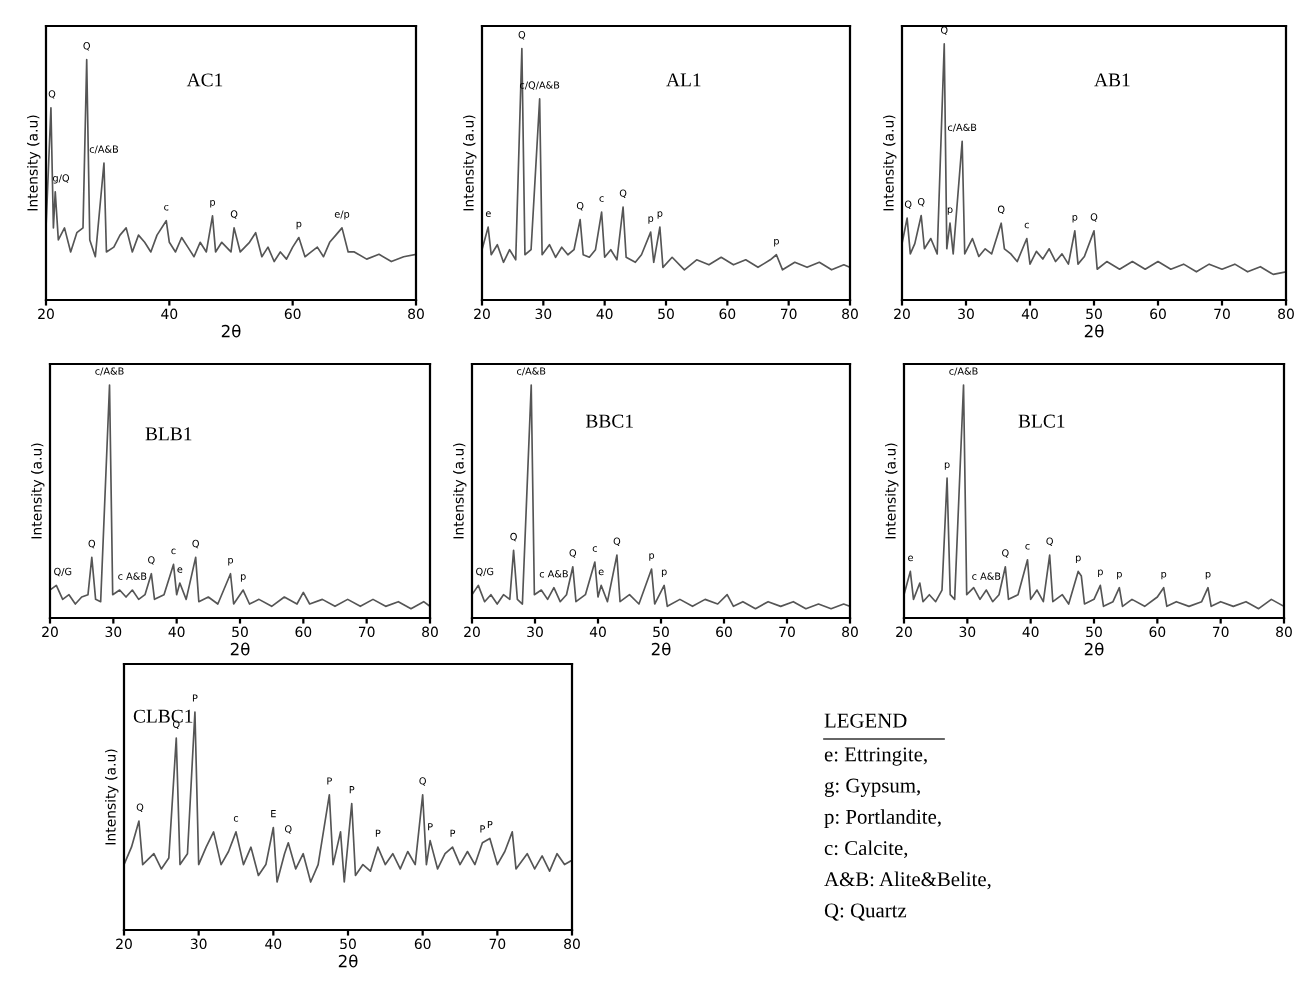 This screenshot has width=1300, height=984. Describe the element at coordinates (1041, 421) in the screenshot. I see `text: BLC1` at that location.